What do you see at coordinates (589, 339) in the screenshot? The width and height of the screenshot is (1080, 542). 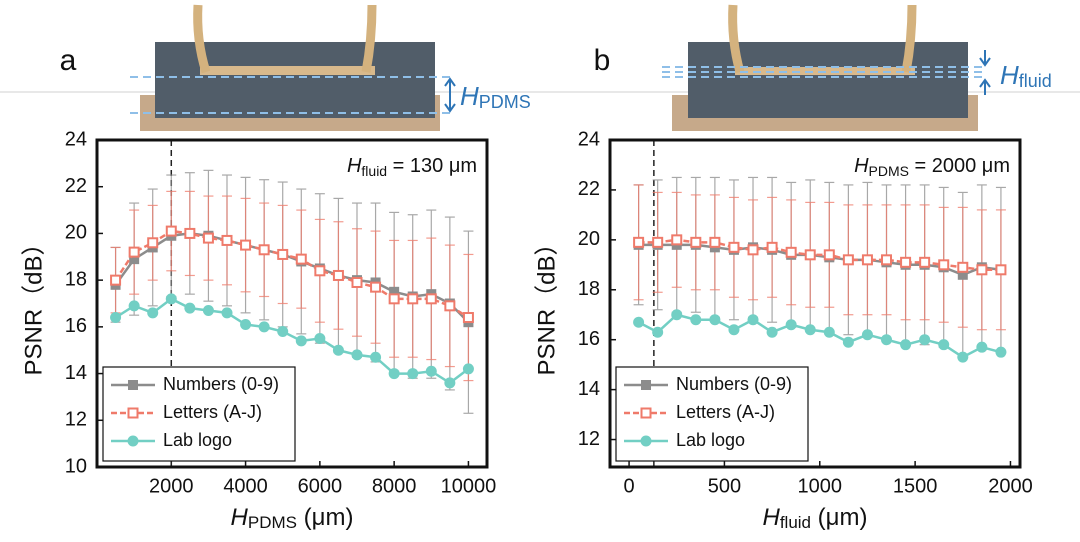 I see `y-tick-label: 16` at bounding box center [589, 339].